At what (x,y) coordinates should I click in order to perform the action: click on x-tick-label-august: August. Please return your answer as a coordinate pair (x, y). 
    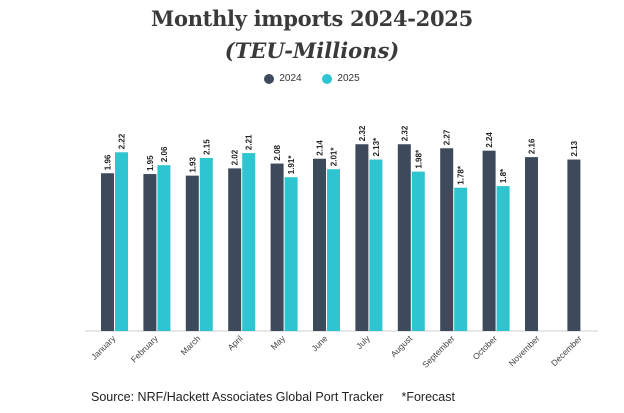
    Looking at the image, I should click on (401, 346).